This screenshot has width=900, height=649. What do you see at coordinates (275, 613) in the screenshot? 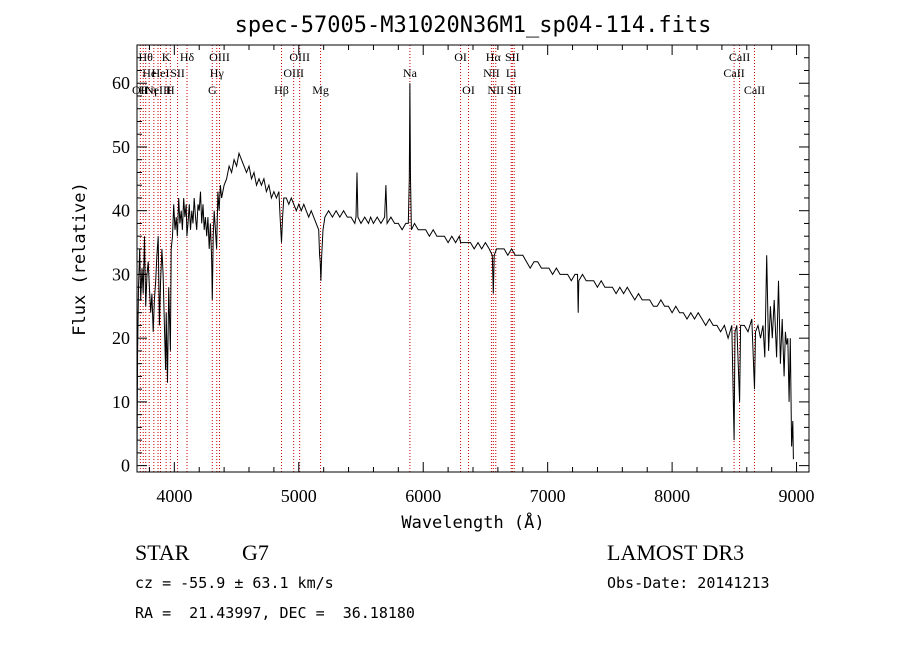
I see `coordinates: RA = 21.43997, DEC = 36.18180` at bounding box center [275, 613].